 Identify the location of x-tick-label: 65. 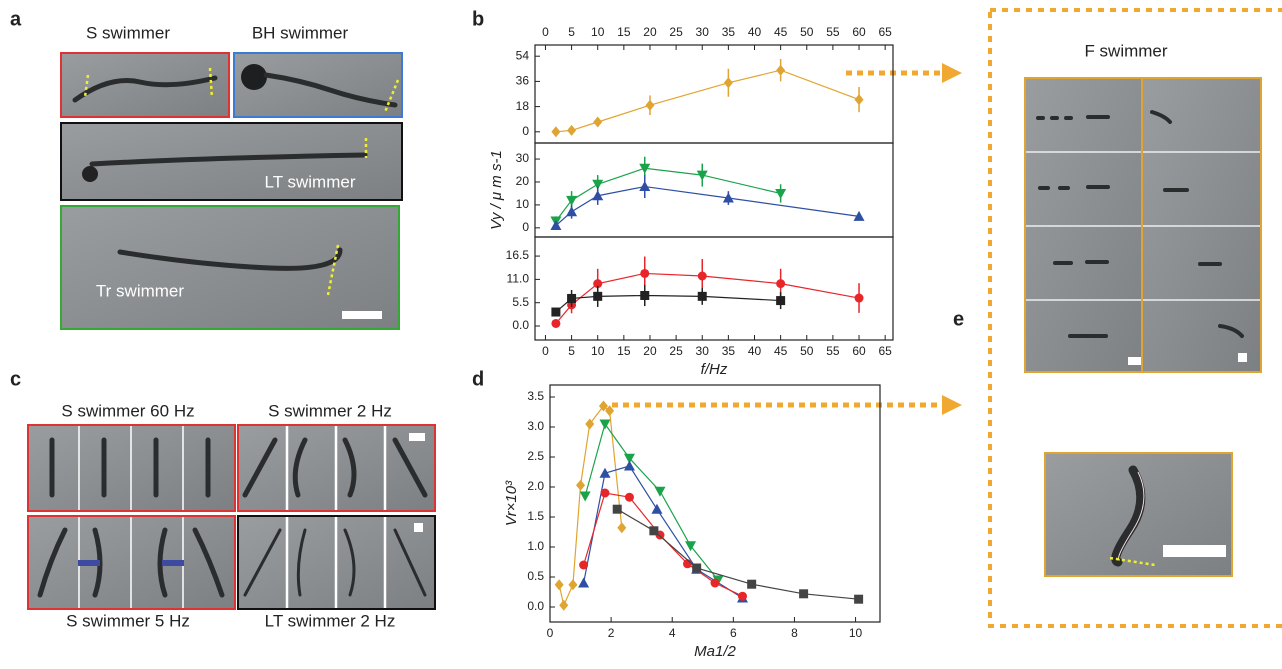
(885, 32).